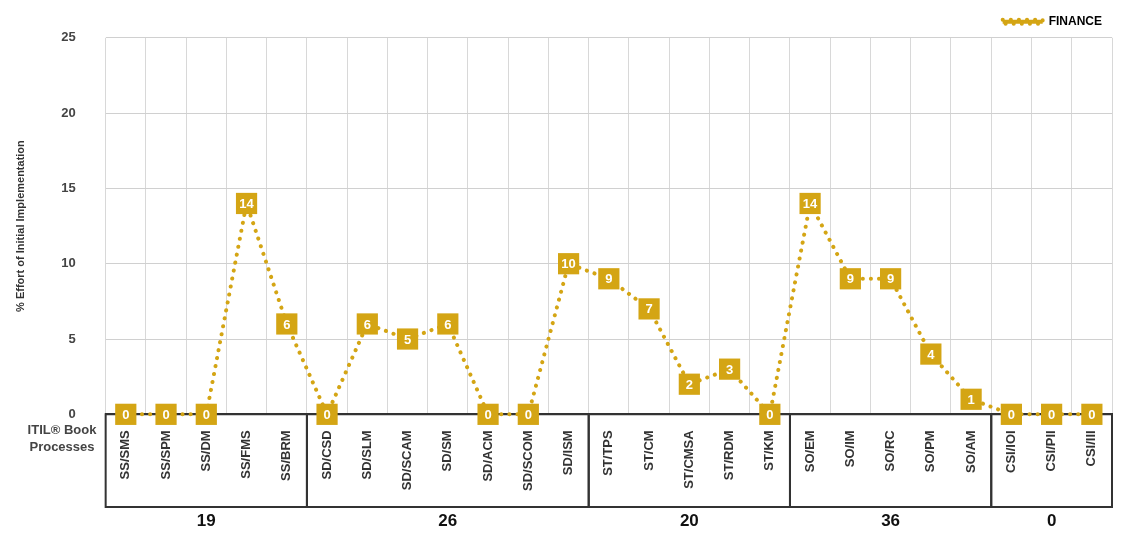 The width and height of the screenshot is (1132, 537). I want to click on y-tick-label: 5, so click(72, 338).